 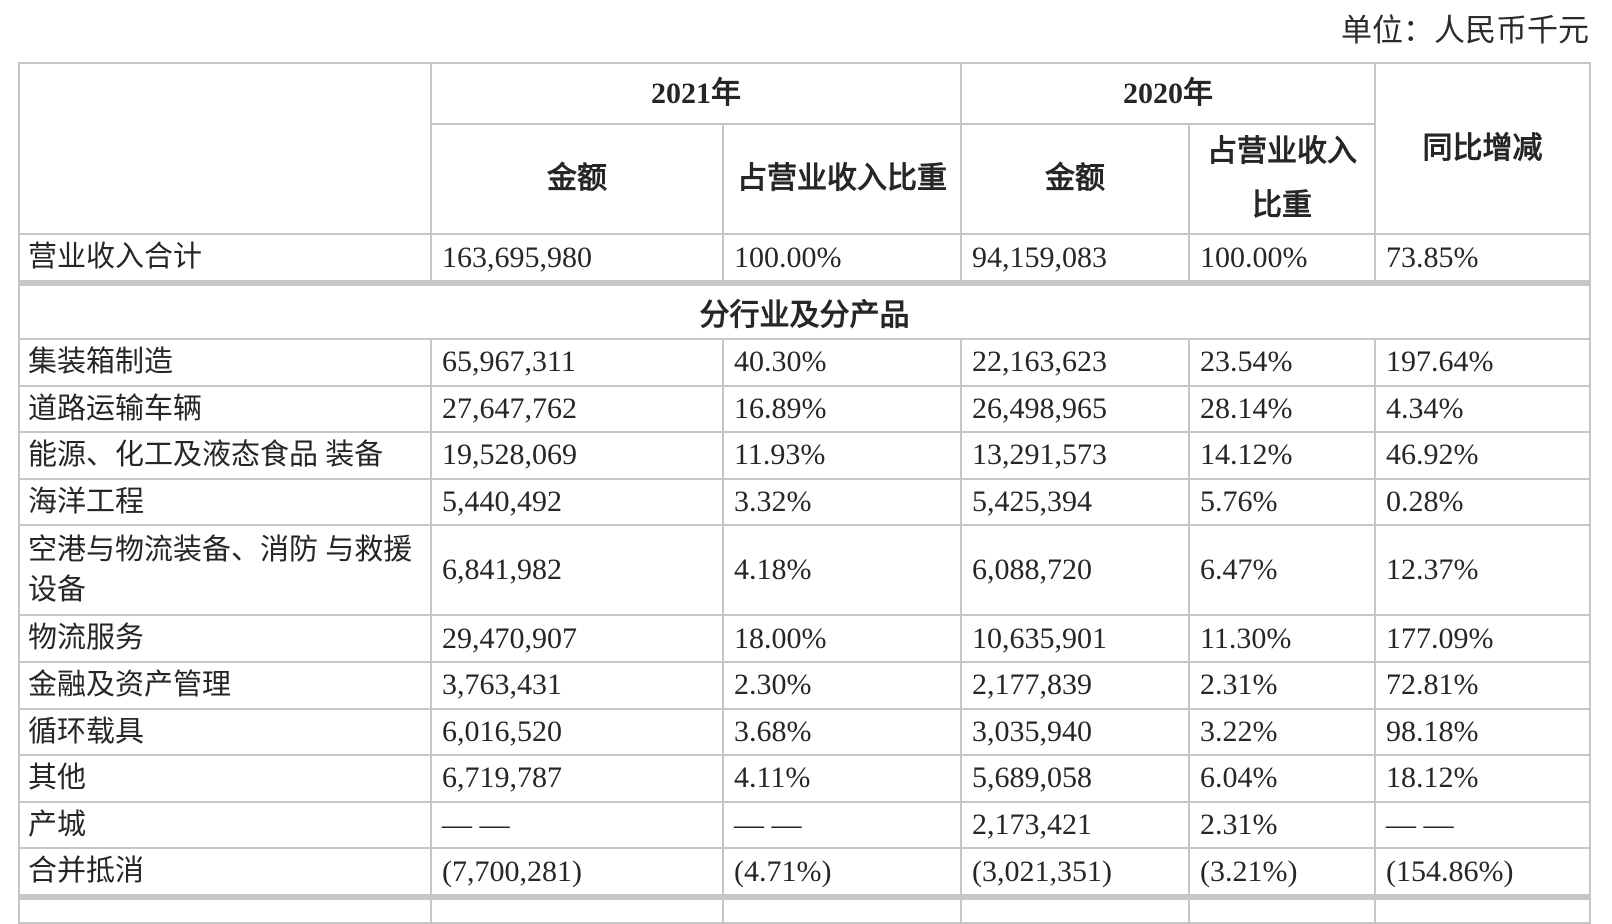 What do you see at coordinates (842, 570) in the screenshot?
I see `ratio-2021-cell: 4.18%` at bounding box center [842, 570].